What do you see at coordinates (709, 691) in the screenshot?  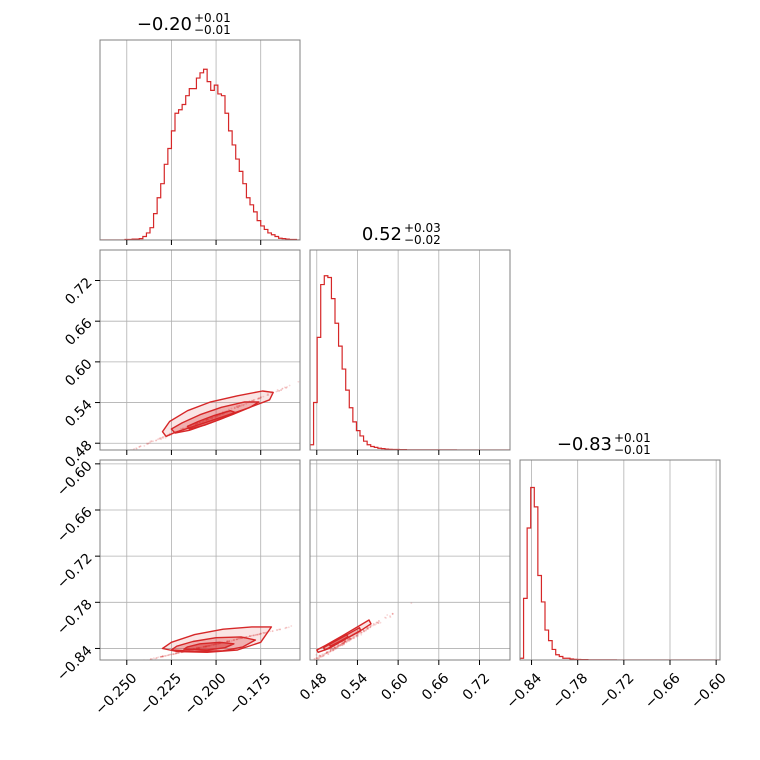 I see `x-tick-label: −0.60` at bounding box center [709, 691].